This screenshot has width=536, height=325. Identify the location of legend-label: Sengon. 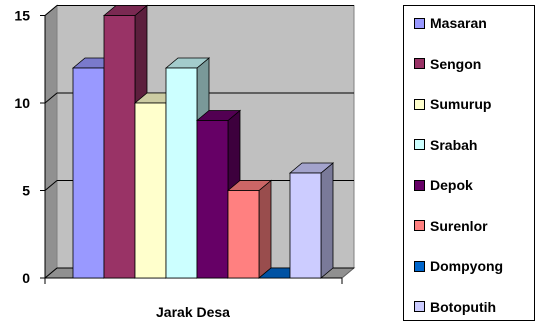
(456, 63).